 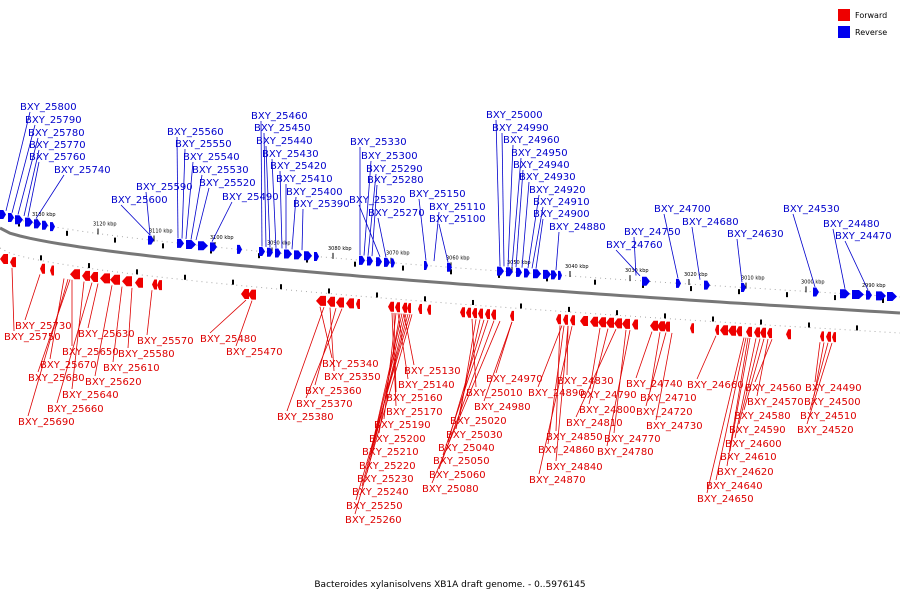 What do you see at coordinates (426, 385) in the screenshot?
I see `forward-gene-label: BXY_25140` at bounding box center [426, 385].